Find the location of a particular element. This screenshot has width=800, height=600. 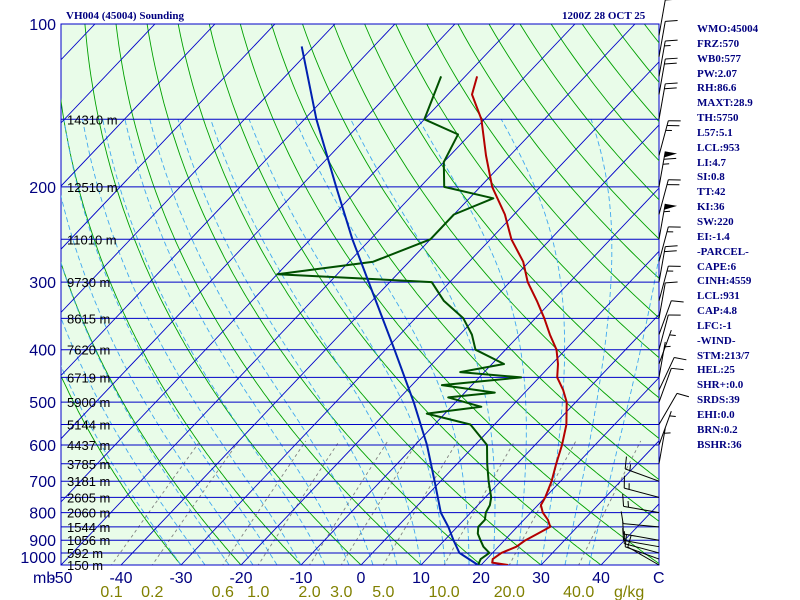

index-item: FRZ:570 is located at coordinates (718, 43).